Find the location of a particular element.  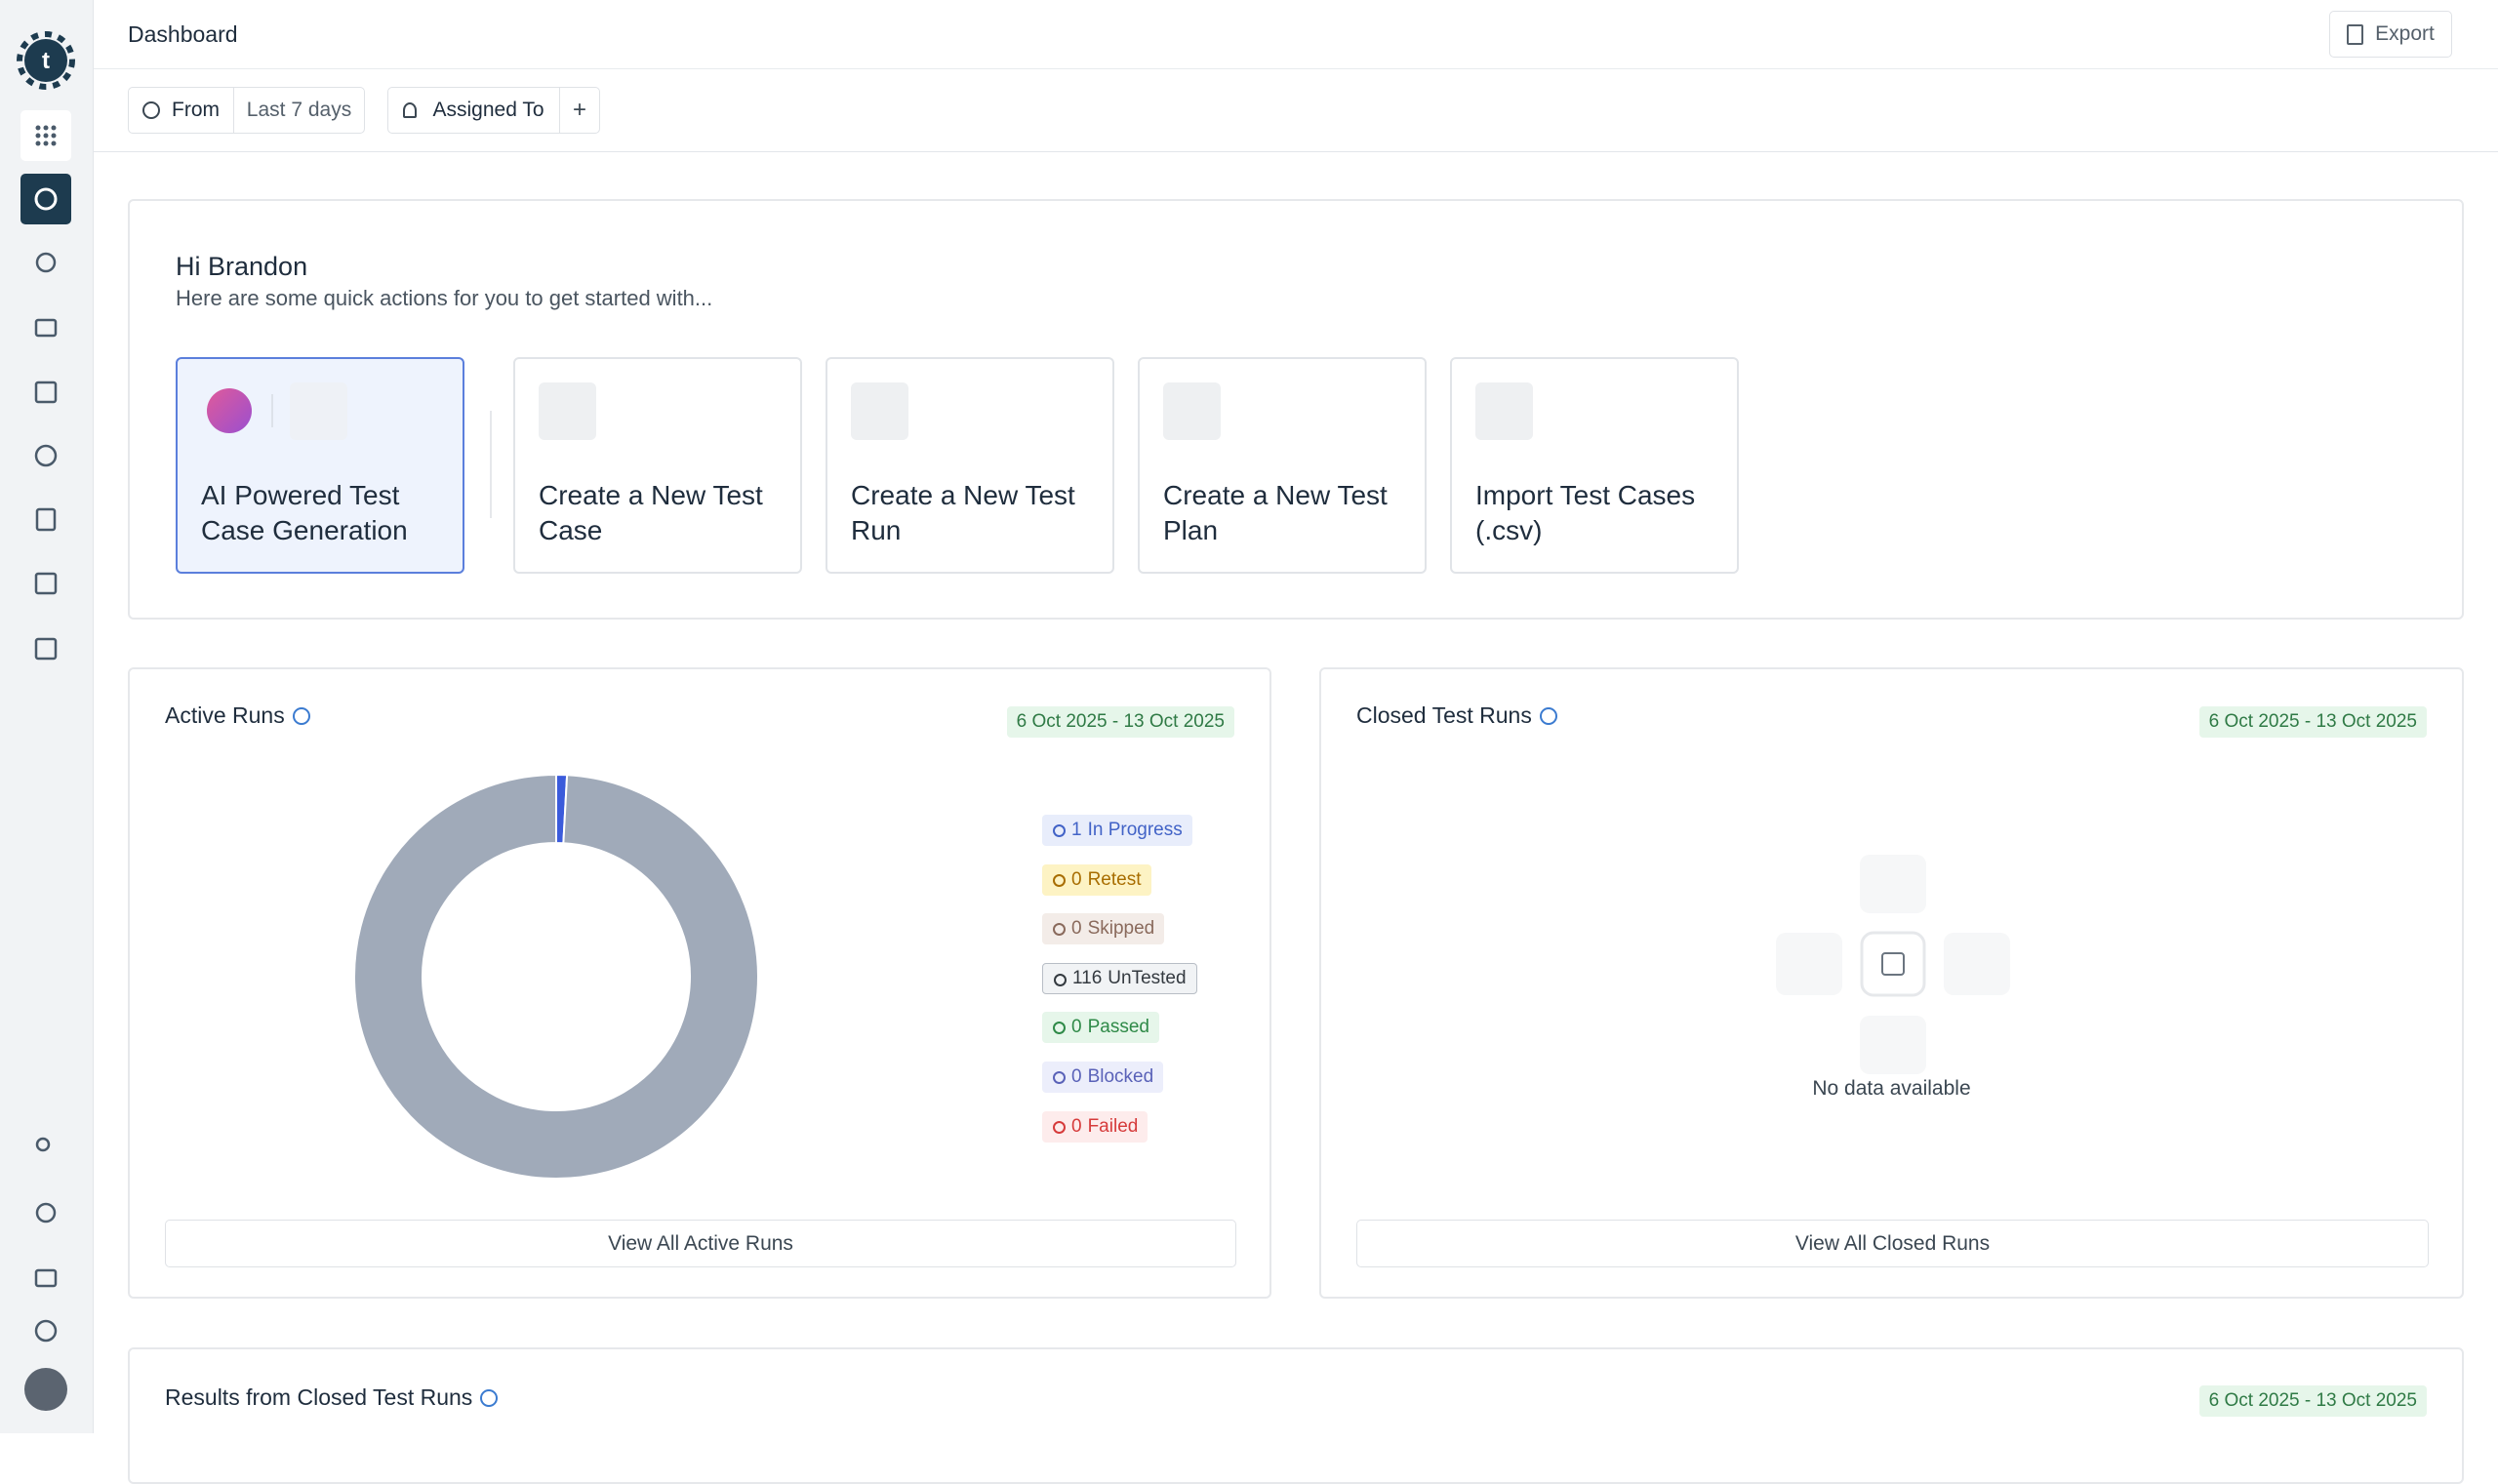

legend-count: 1 is located at coordinates (1076, 830).